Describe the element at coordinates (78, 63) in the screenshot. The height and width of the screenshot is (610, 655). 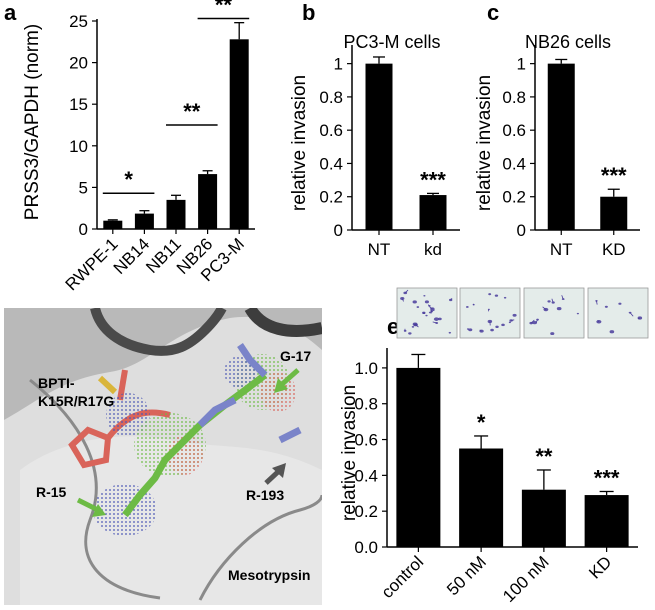
I see `y-tick-label: 20` at that location.